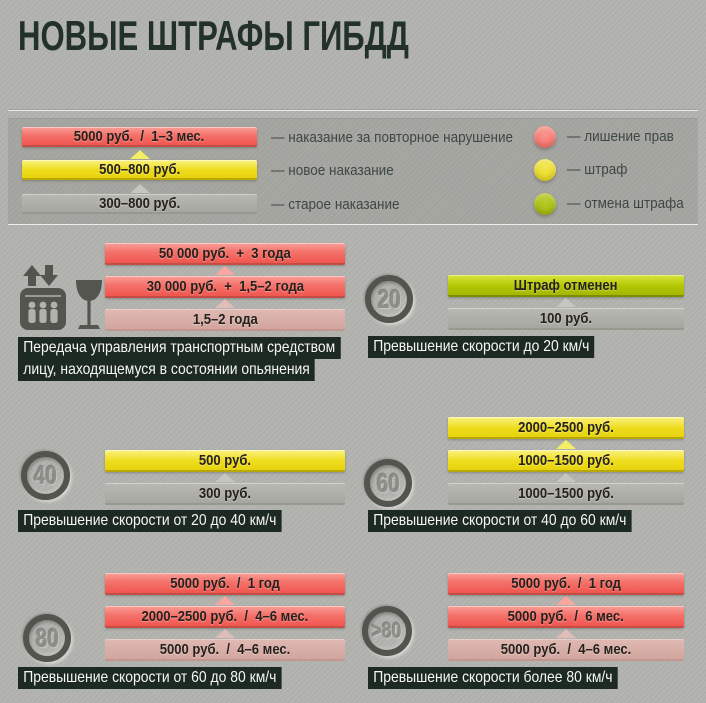  What do you see at coordinates (620, 136) in the screenshot?
I see `legend-dot-label-license: — лишение прав` at bounding box center [620, 136].